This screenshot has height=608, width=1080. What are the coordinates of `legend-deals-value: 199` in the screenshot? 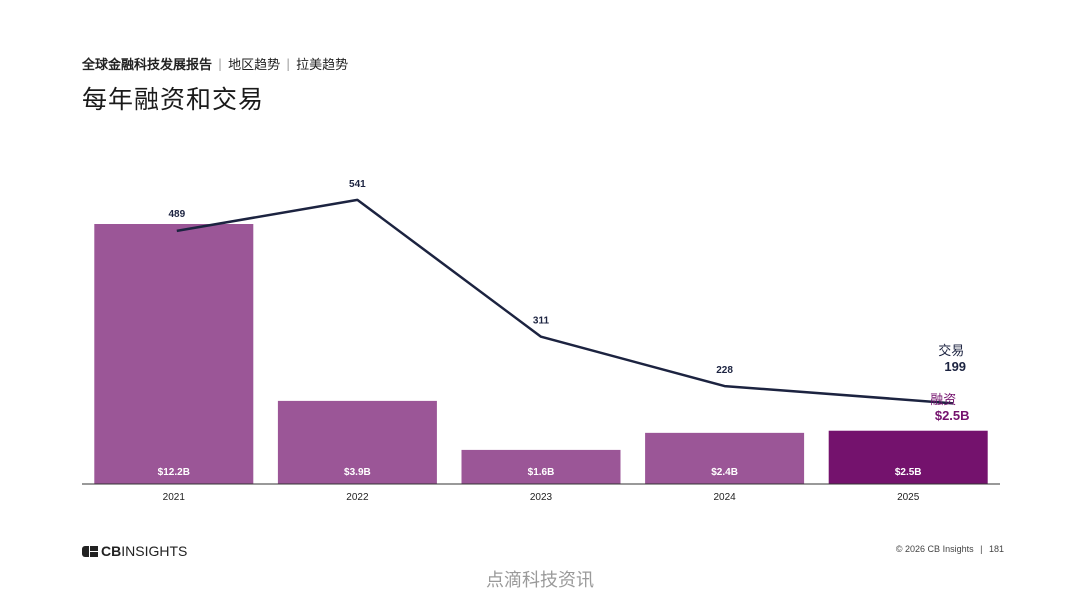 It's located at (955, 366).